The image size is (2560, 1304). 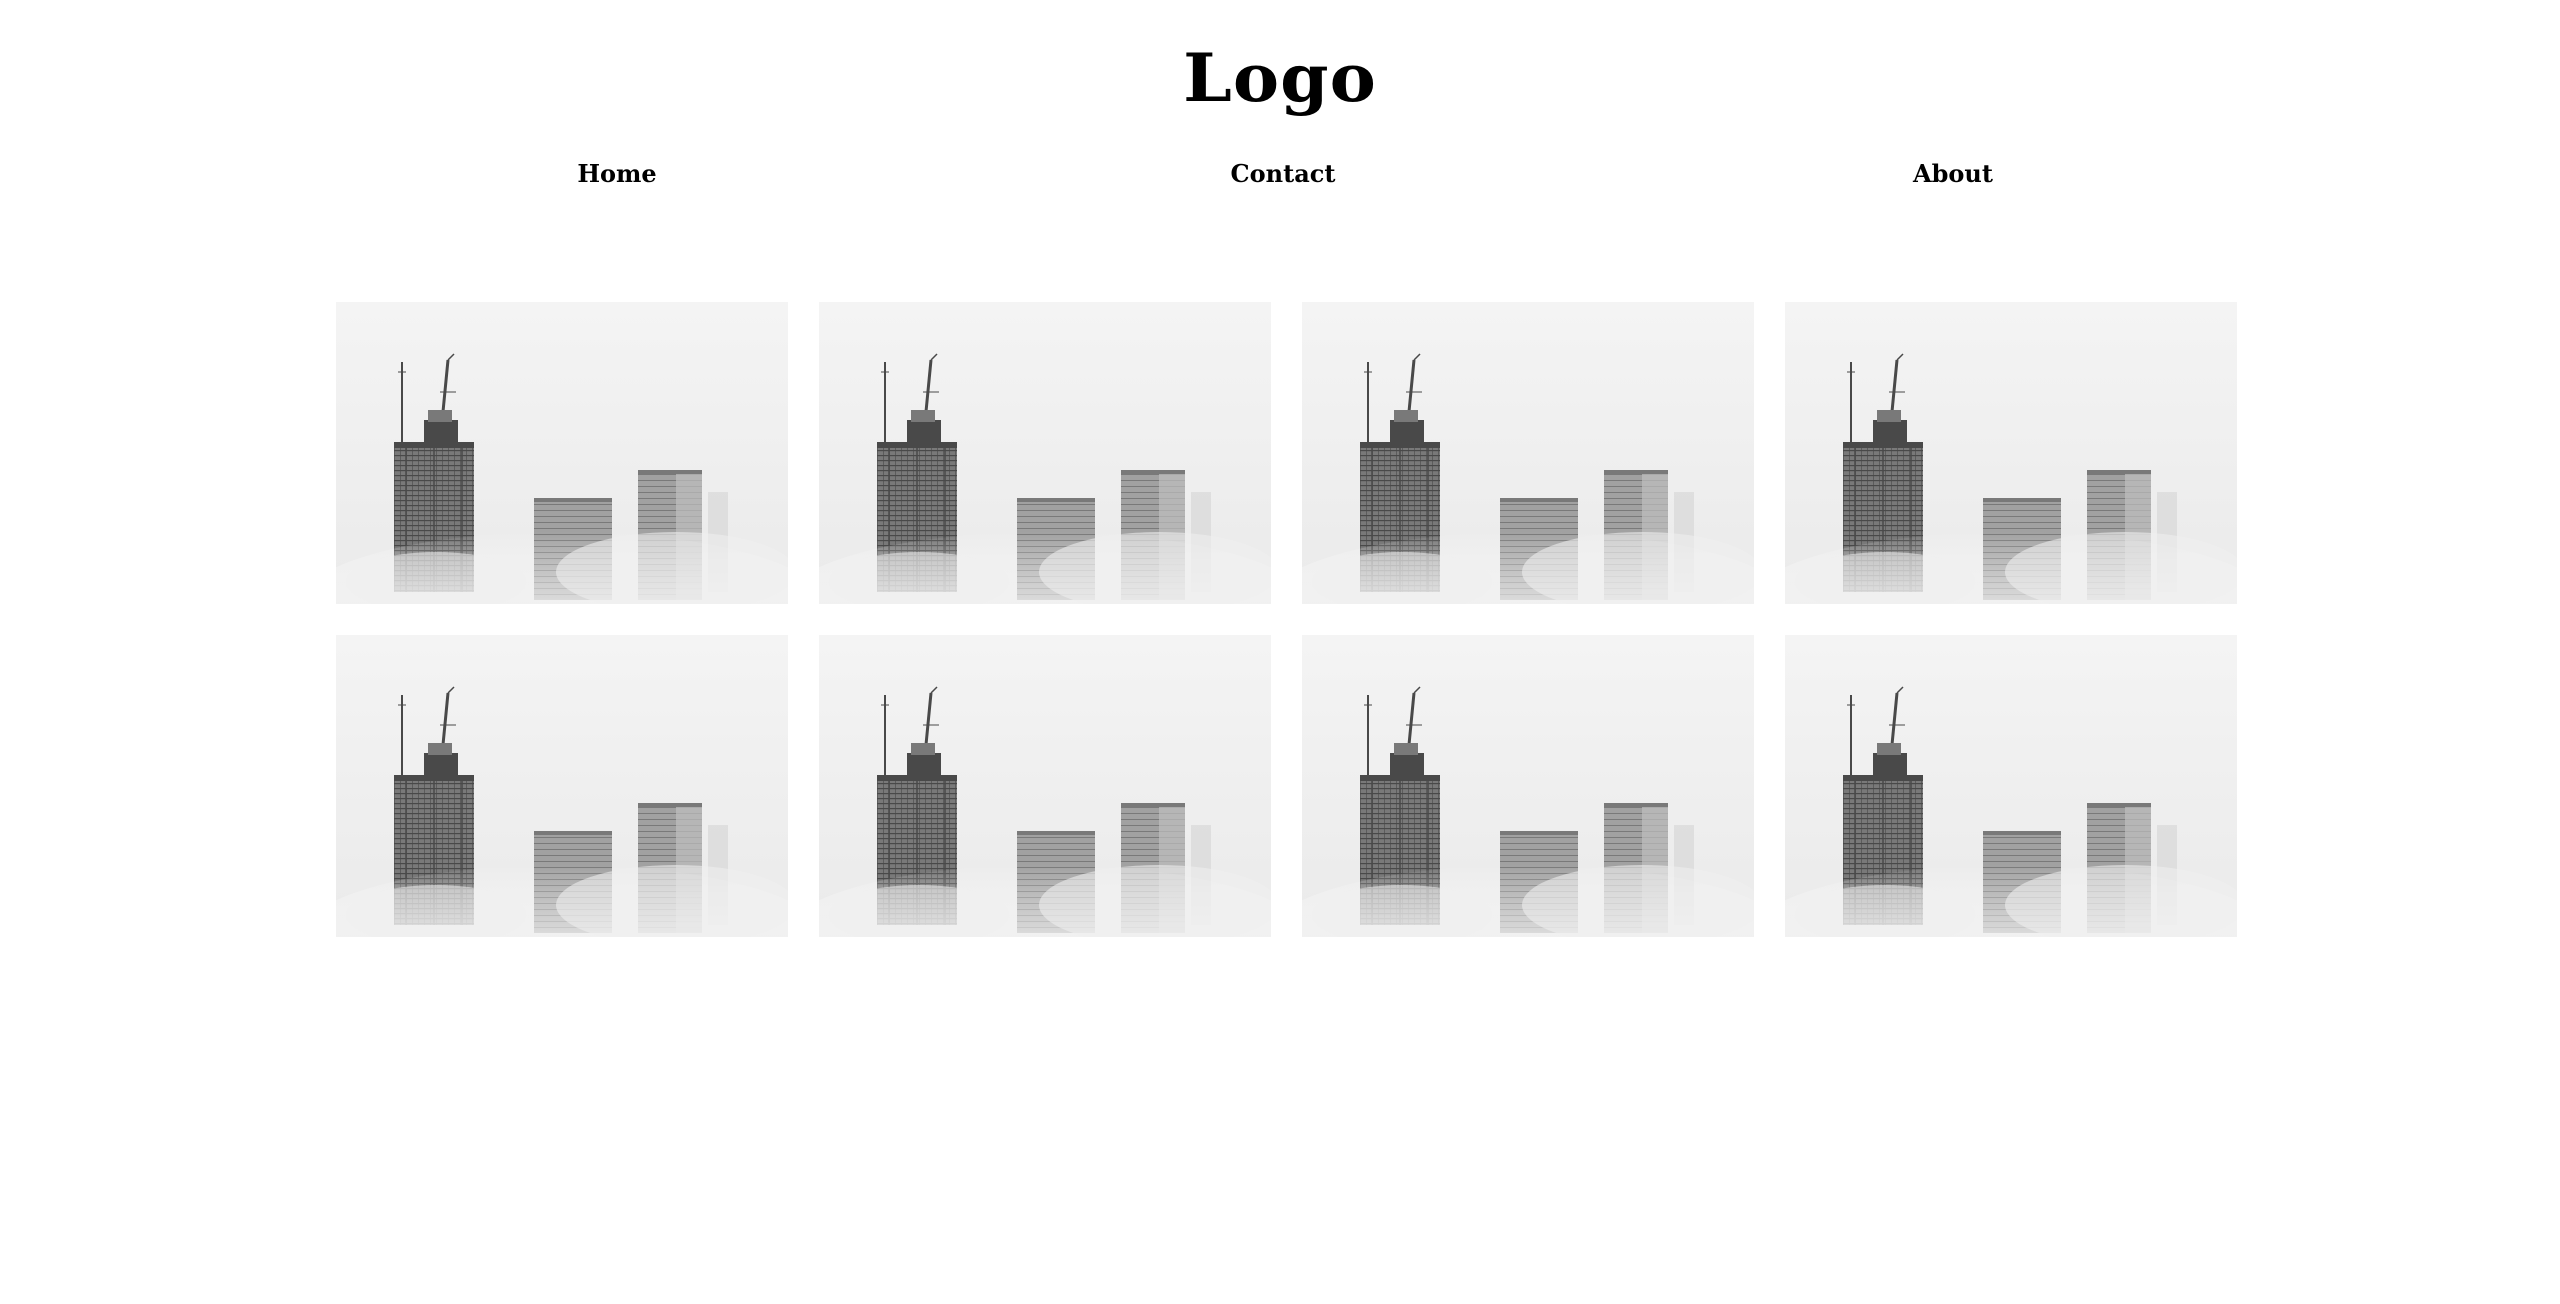 What do you see at coordinates (1280, 78) in the screenshot?
I see `site-logo: Logo` at bounding box center [1280, 78].